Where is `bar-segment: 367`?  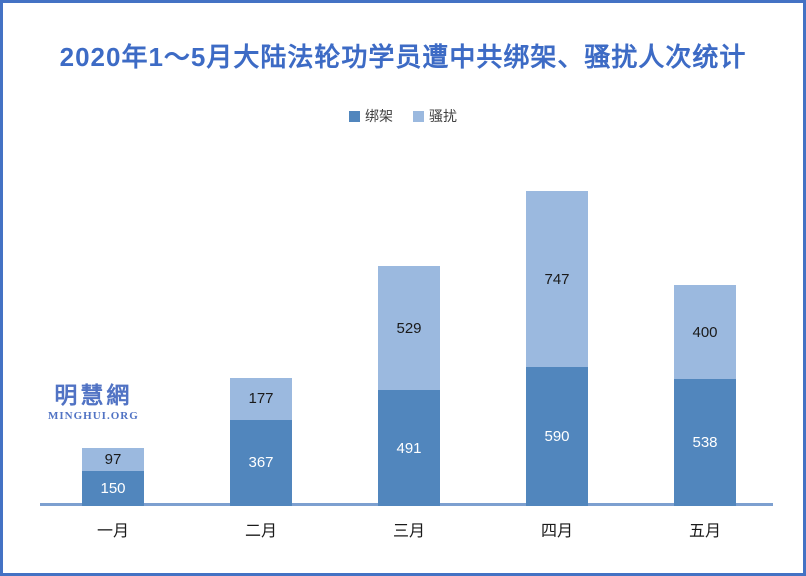
bar-segment: 367 is located at coordinates (261, 462).